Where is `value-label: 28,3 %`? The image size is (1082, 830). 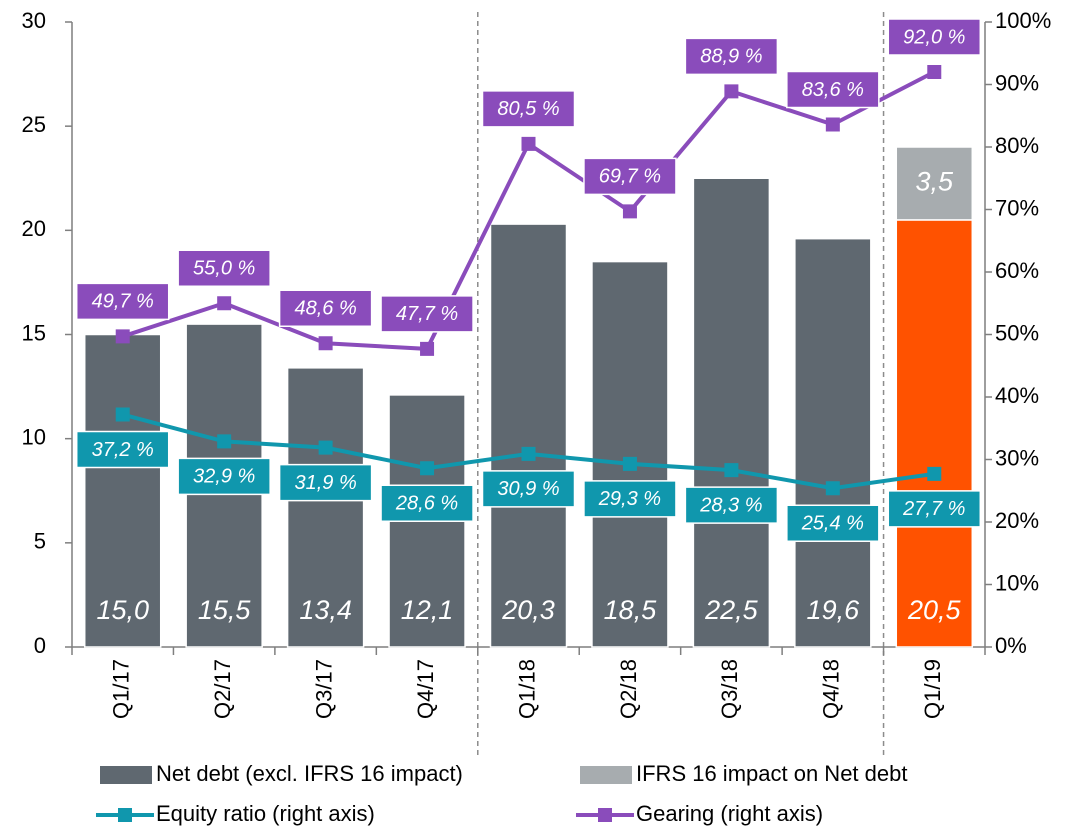 value-label: 28,3 % is located at coordinates (730, 505).